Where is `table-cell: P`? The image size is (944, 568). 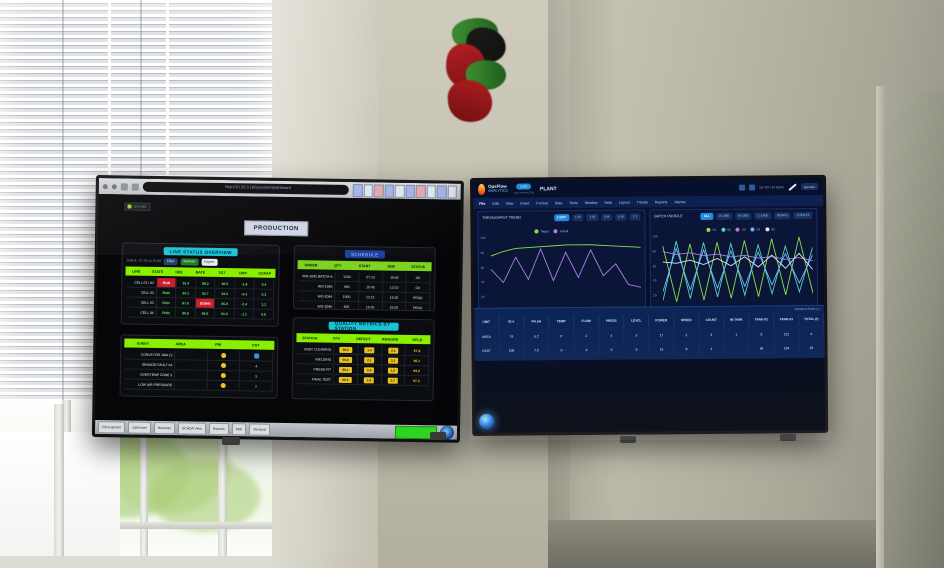
table-cell: P is located at coordinates (562, 336).